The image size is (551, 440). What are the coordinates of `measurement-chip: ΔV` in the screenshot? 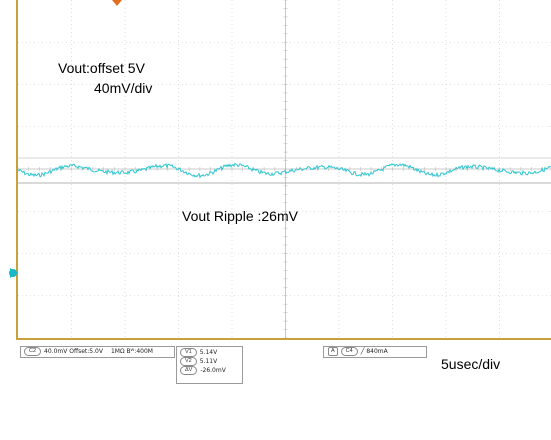 It's located at (189, 370).